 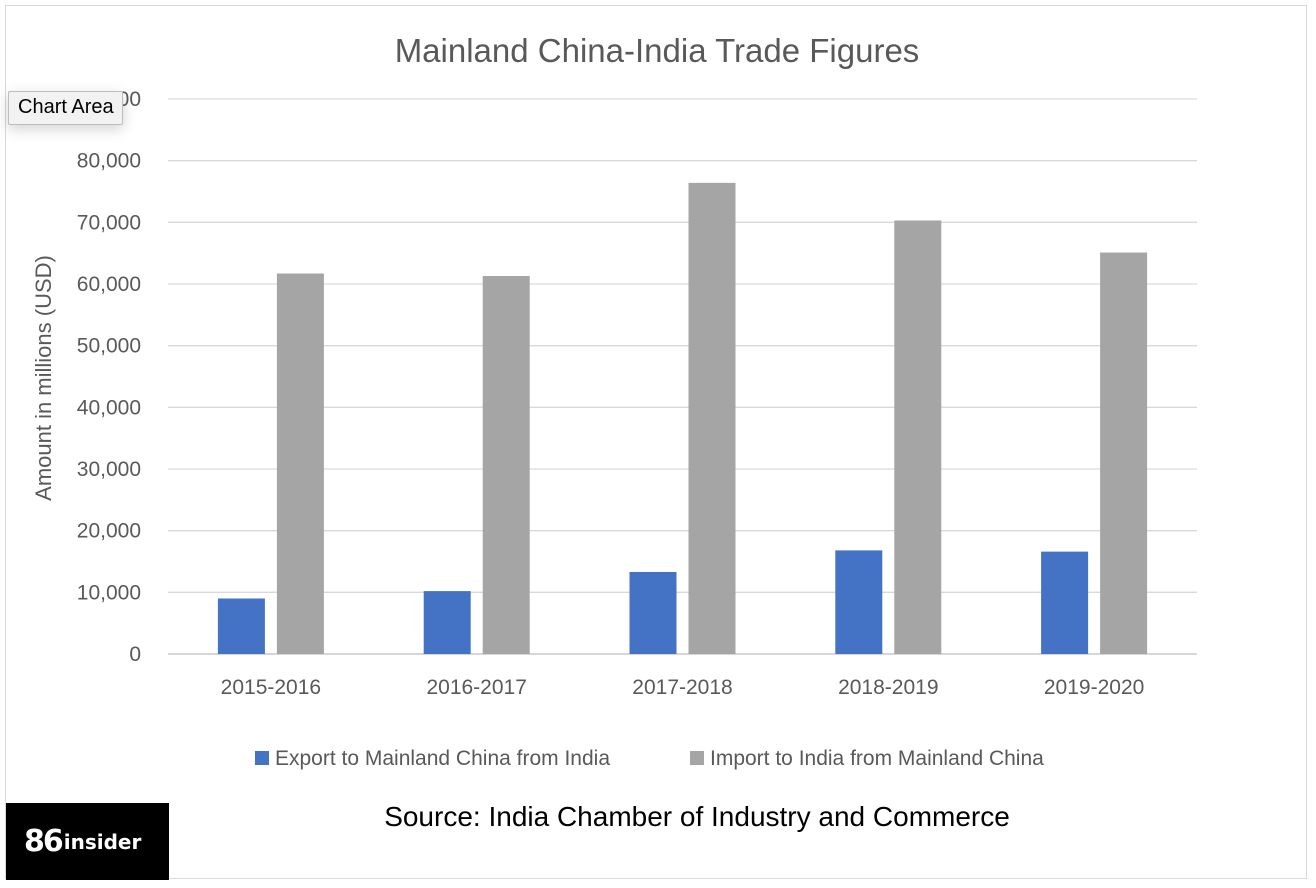 What do you see at coordinates (506, 464) in the screenshot?
I see `import-bar-2016-2017` at bounding box center [506, 464].